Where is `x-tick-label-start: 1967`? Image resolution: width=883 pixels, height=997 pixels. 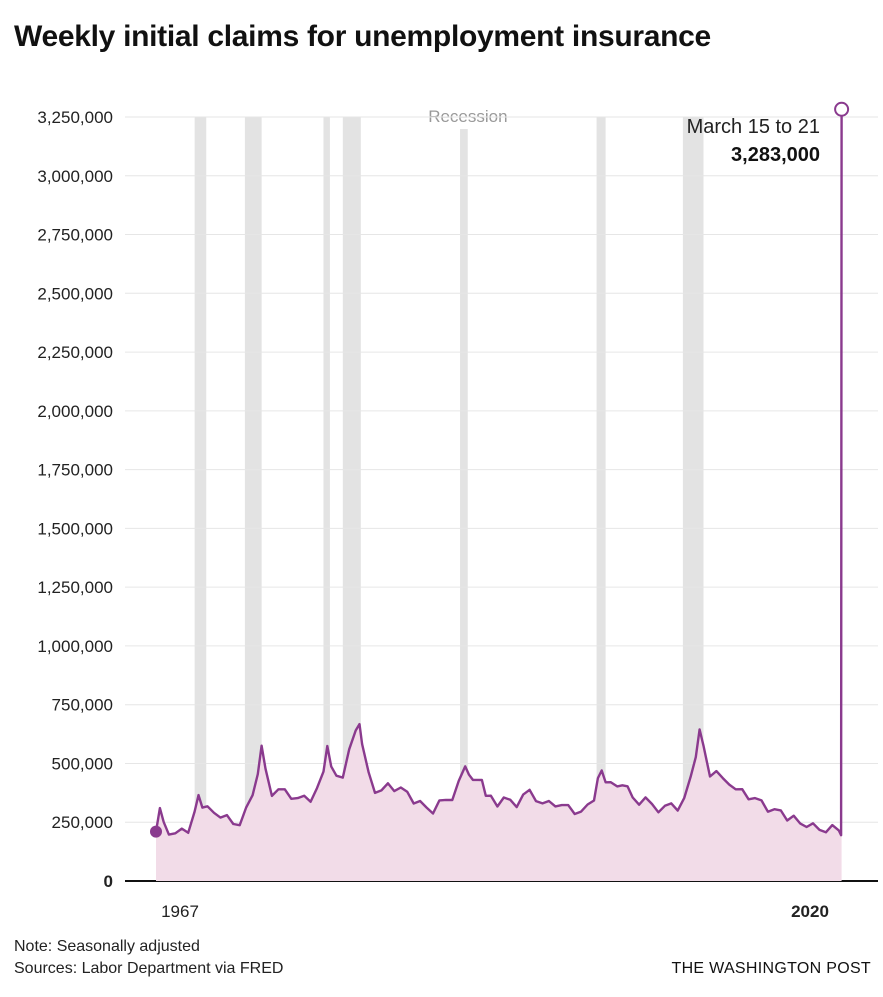 x-tick-label-start: 1967 is located at coordinates (180, 911).